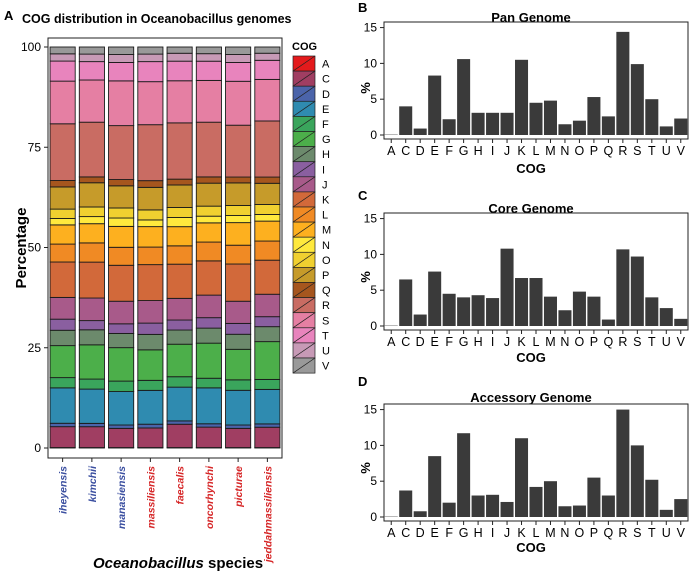 Image resolution: width=690 pixels, height=579 pixels. I want to click on stacked-segment-Q, so click(91, 180).